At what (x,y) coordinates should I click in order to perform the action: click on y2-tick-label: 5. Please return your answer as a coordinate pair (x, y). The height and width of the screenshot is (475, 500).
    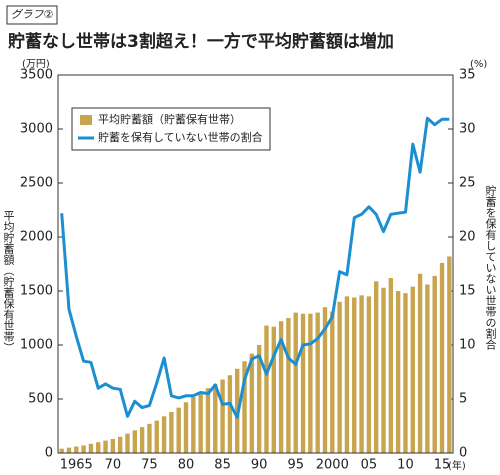
    Looking at the image, I should click on (463, 399).